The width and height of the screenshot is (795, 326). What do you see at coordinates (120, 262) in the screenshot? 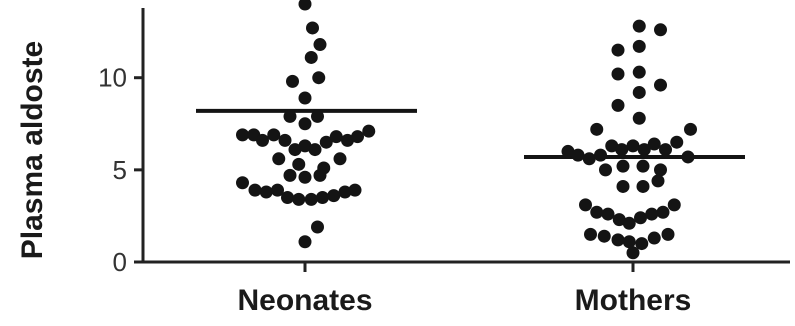
I see `y-tick-label-0: 0` at bounding box center [120, 262].